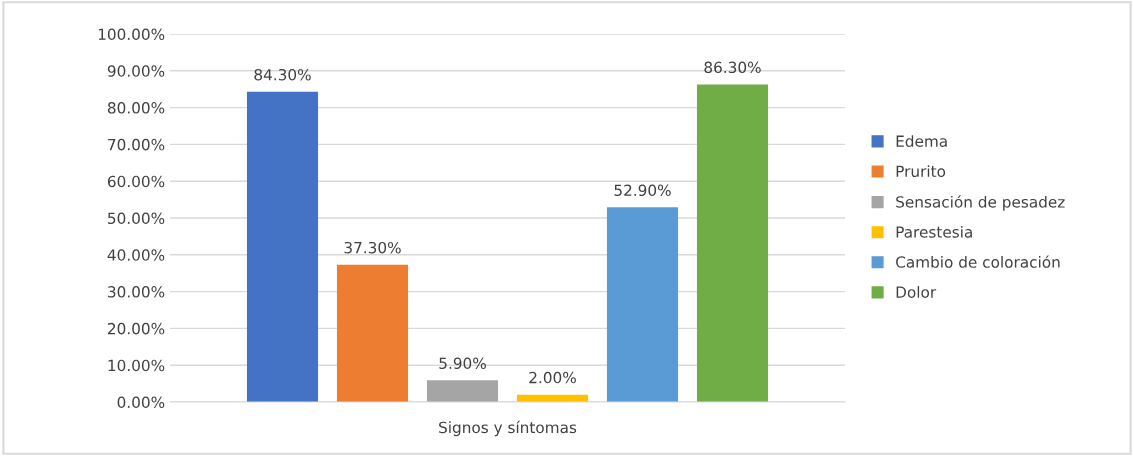  I want to click on y-tick-label: 80.00%, so click(136, 108).